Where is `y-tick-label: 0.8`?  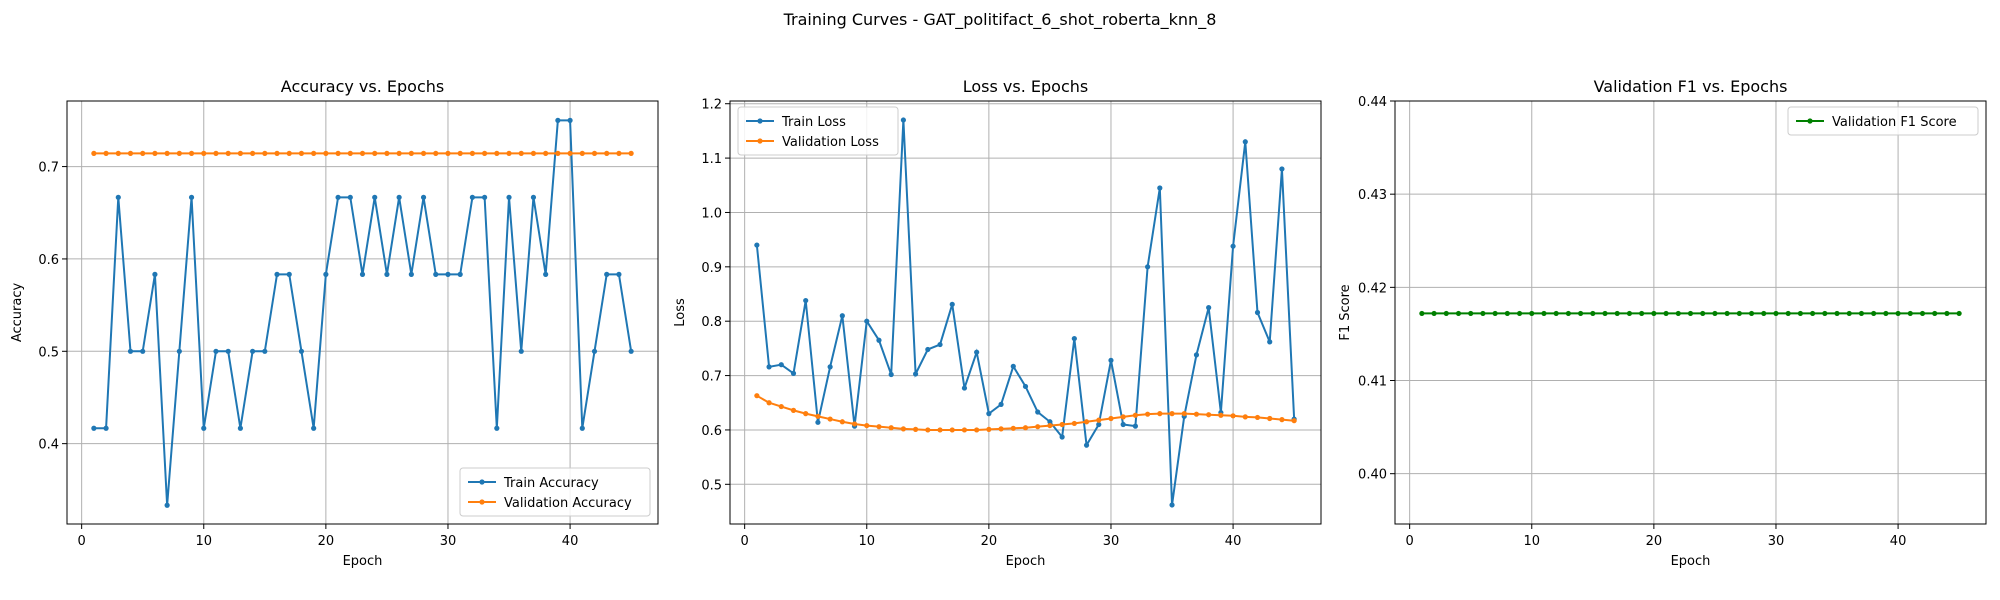
y-tick-label: 0.8 is located at coordinates (711, 322).